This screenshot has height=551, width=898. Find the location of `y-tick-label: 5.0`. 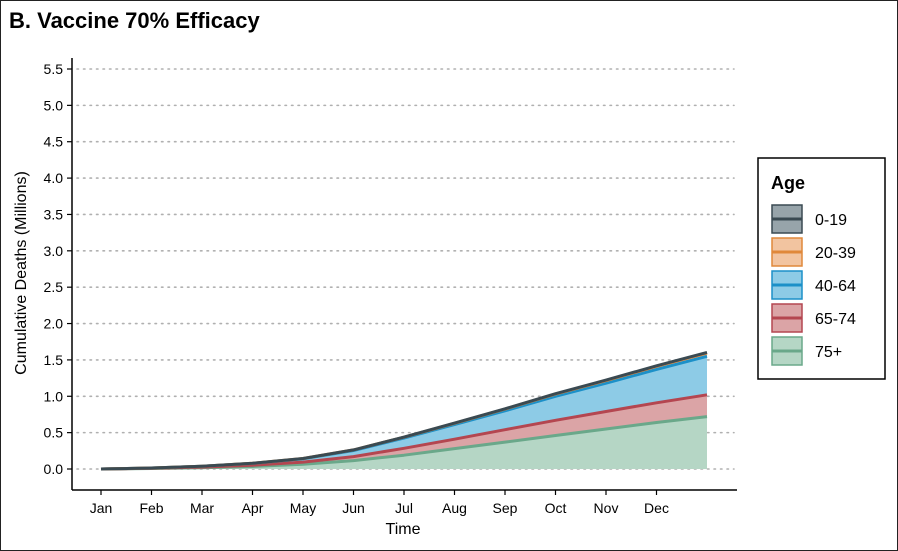

y-tick-label: 5.0 is located at coordinates (54, 105).